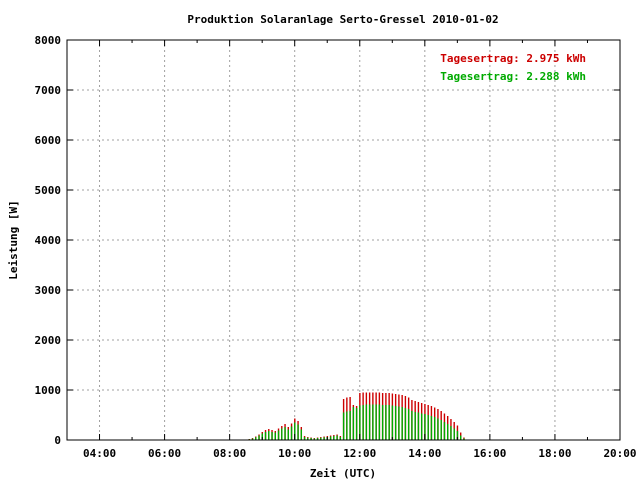 The image size is (640, 480). What do you see at coordinates (489, 453) in the screenshot?
I see `x-tick-label: 16:00` at bounding box center [489, 453].